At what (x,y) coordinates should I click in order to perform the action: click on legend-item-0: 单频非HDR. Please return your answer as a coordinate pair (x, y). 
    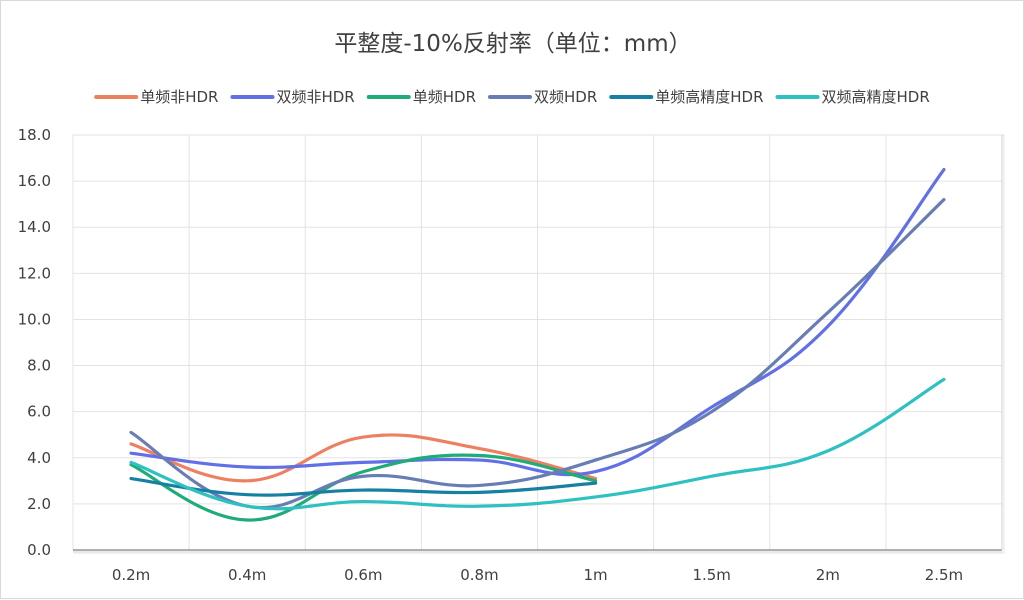
    Looking at the image, I should click on (156, 97).